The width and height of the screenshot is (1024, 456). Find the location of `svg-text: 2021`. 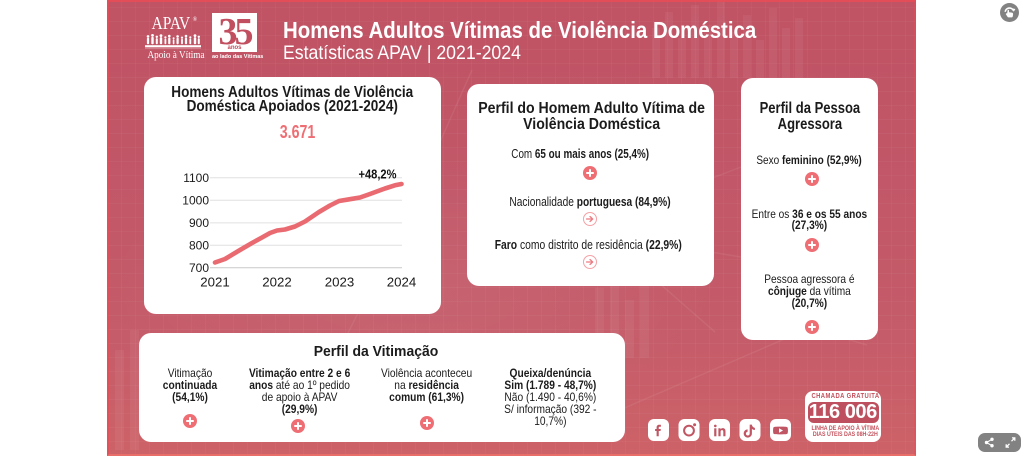

svg-text: 2021 is located at coordinates (215, 282).